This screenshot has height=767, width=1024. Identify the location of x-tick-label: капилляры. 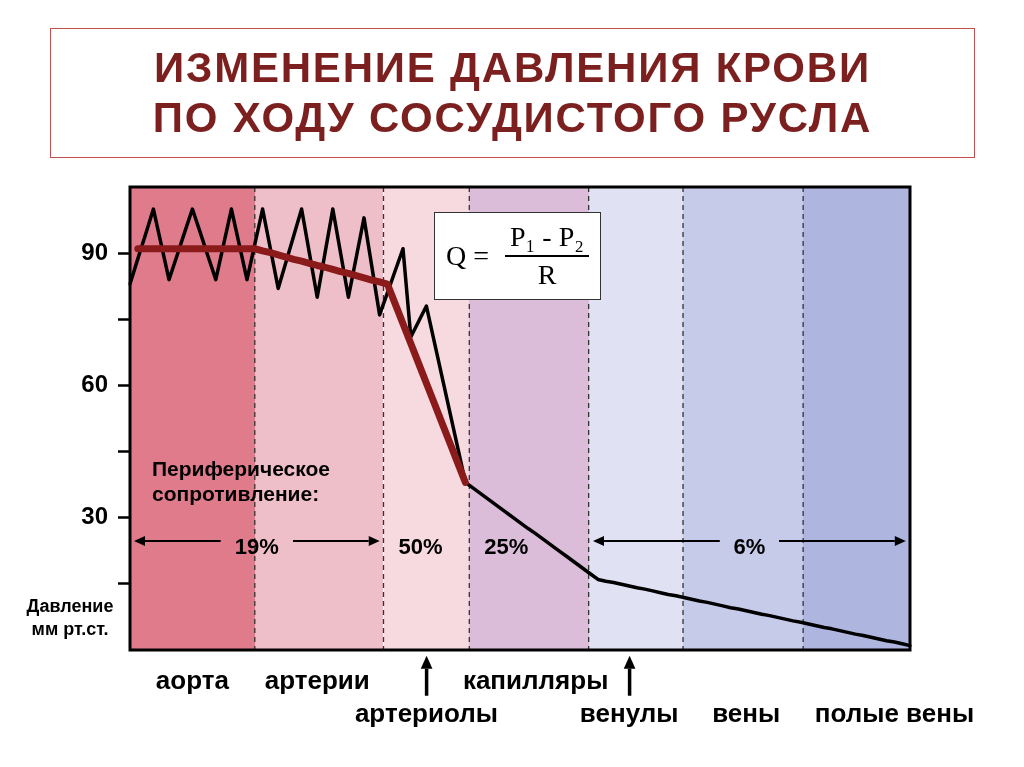
(535, 680).